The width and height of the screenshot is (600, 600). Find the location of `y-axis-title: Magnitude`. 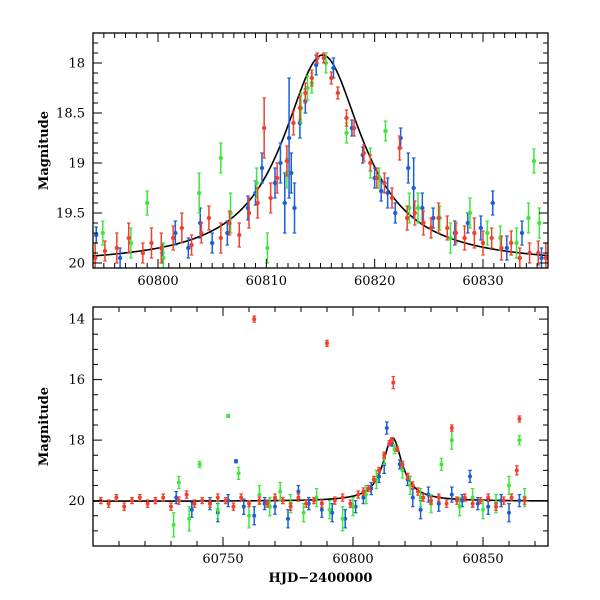

y-axis-title: Magnitude is located at coordinates (44, 426).